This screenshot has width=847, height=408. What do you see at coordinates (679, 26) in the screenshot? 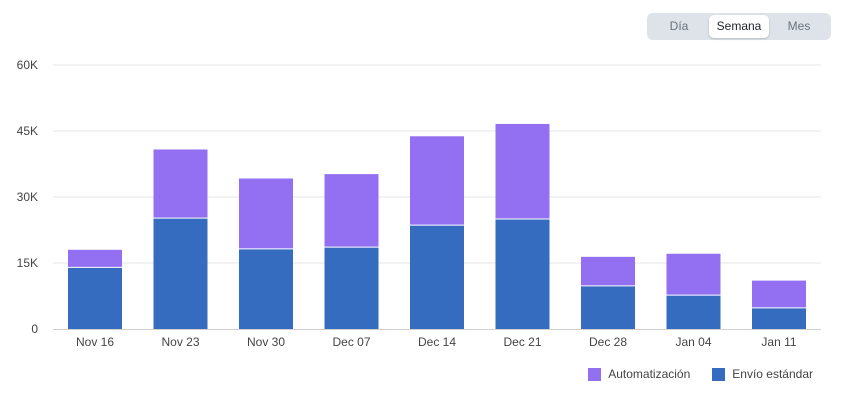
I see `period-day-button: Día` at bounding box center [679, 26].